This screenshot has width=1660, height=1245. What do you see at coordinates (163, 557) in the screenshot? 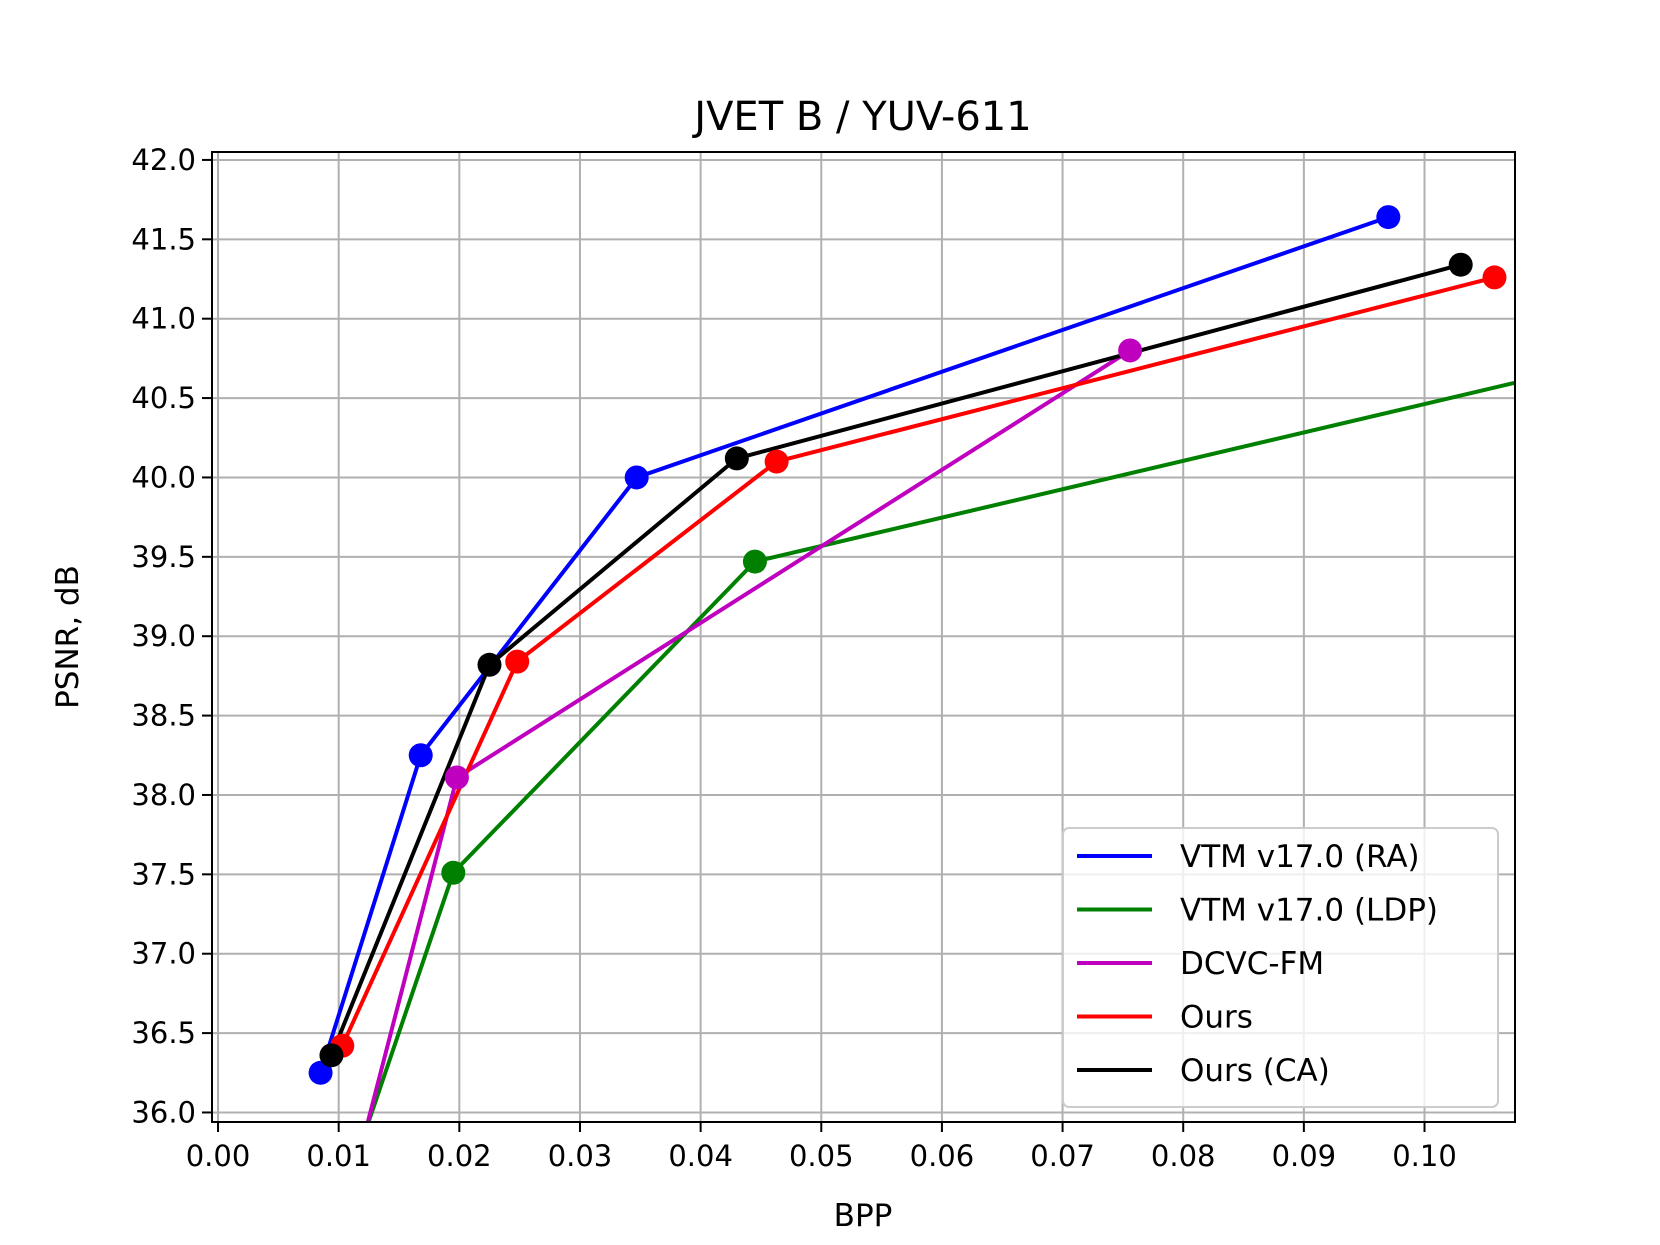
I see `y-tick-label: 39.5` at bounding box center [163, 557].